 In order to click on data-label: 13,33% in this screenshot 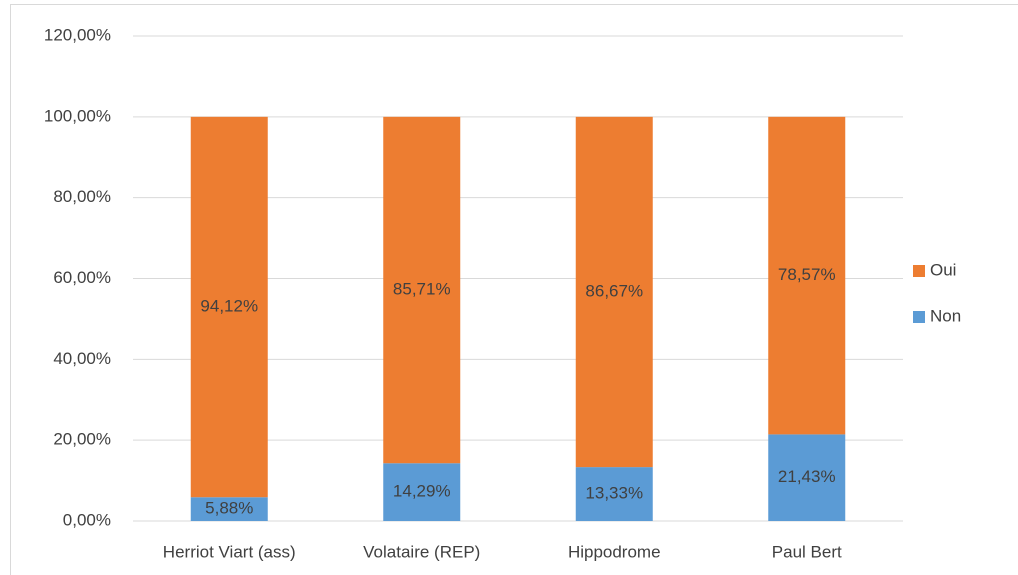, I will do `click(614, 493)`.